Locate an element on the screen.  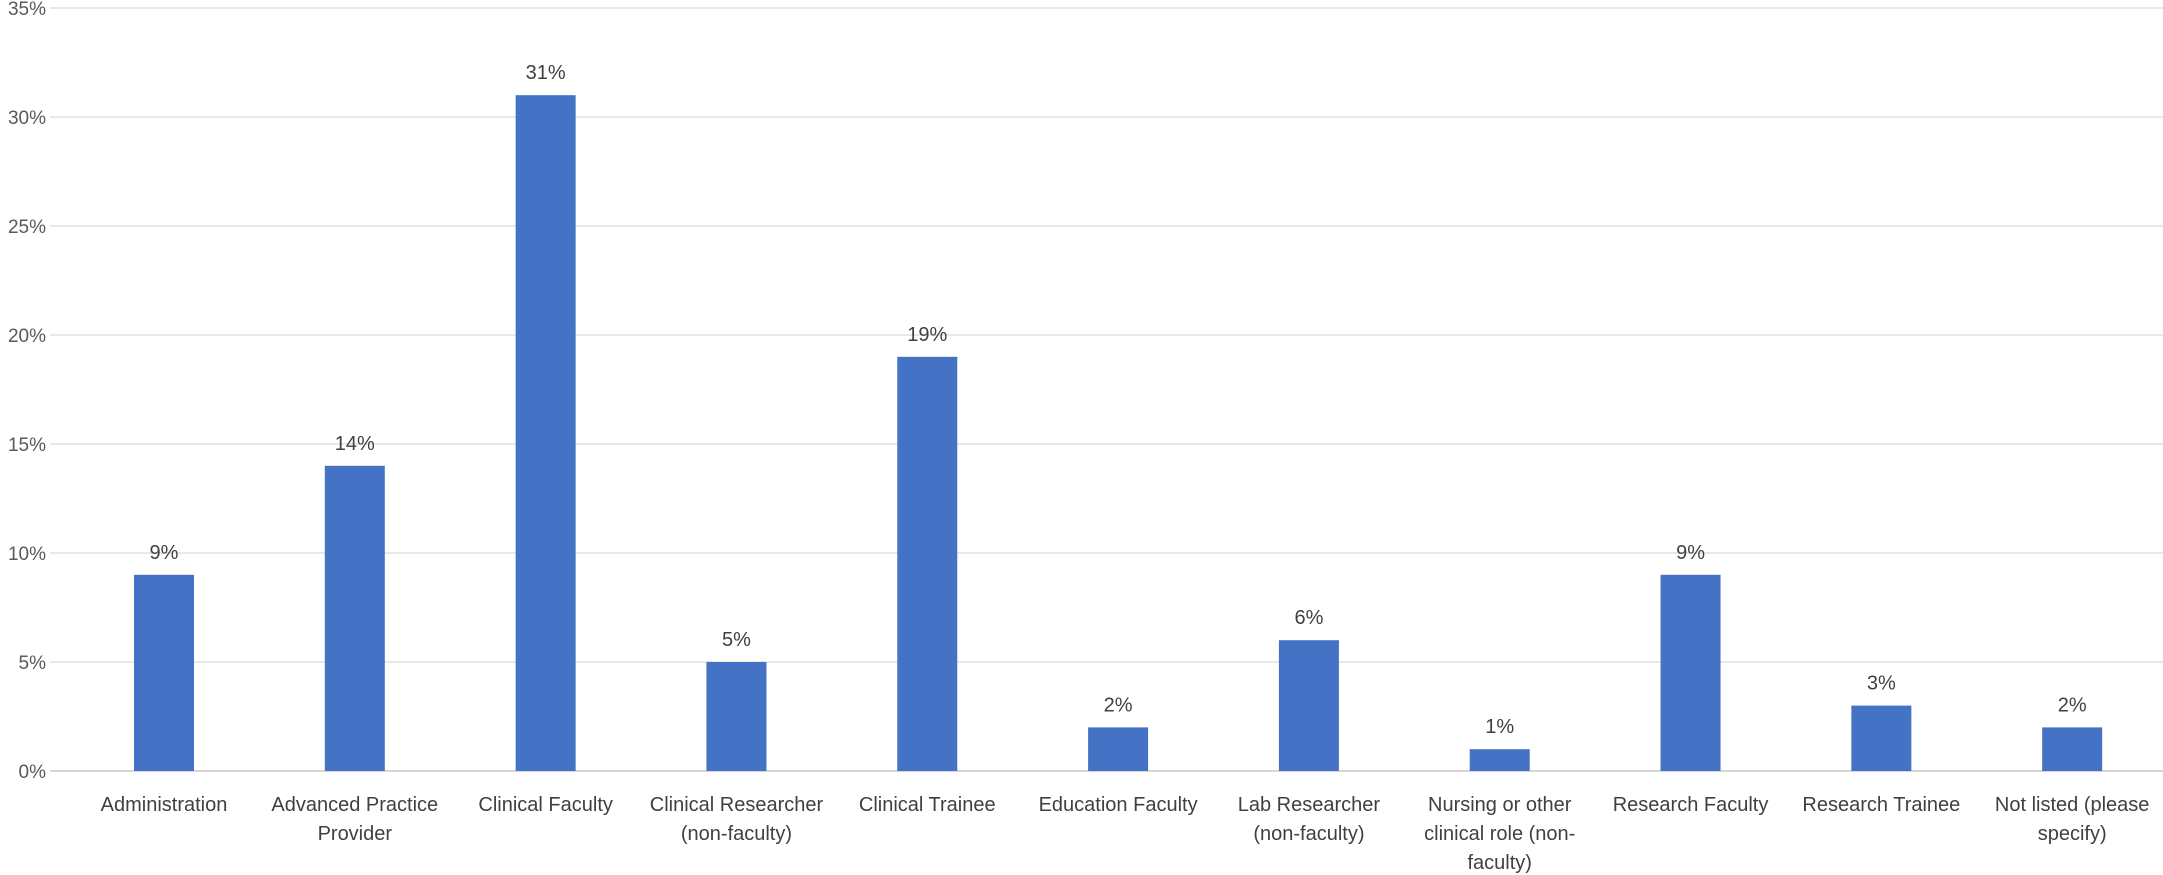
category-label: Advanced Practice Provider is located at coordinates (354, 819).